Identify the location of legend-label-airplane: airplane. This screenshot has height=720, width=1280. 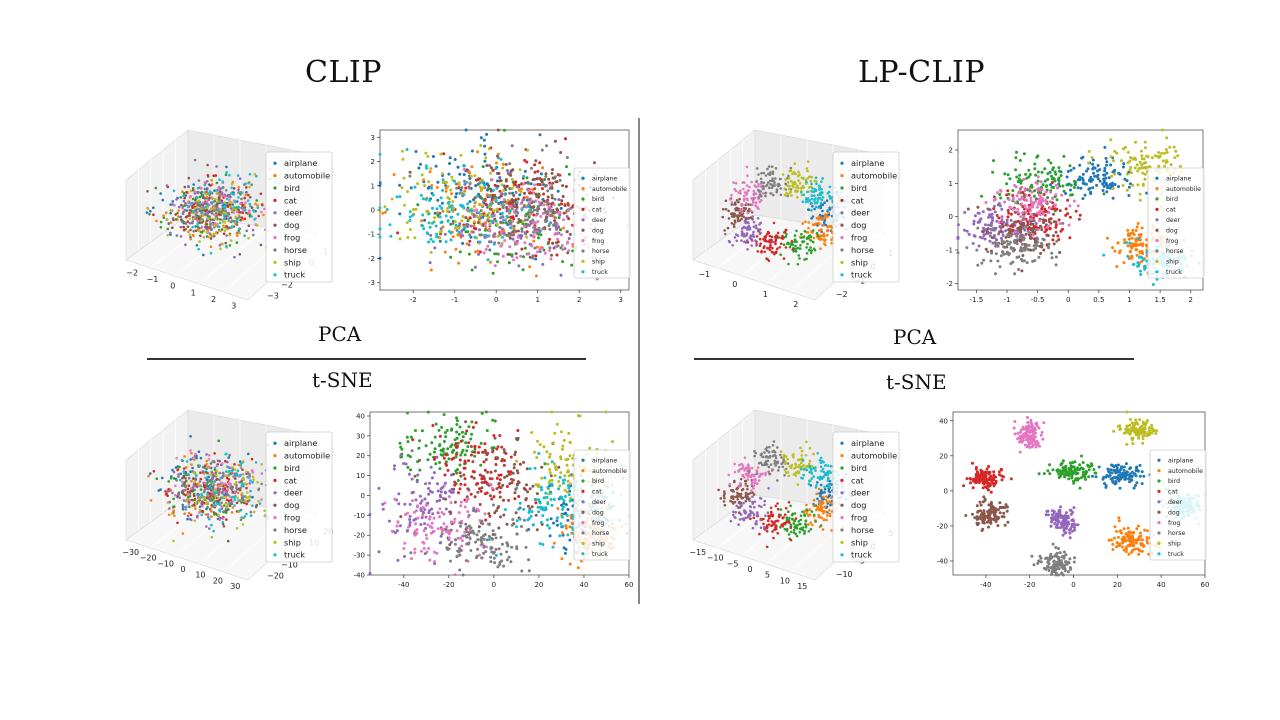
(300, 163).